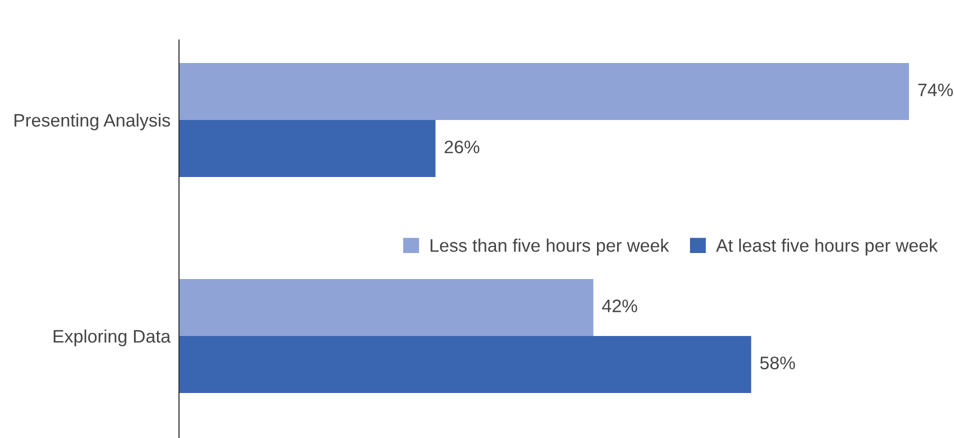  Describe the element at coordinates (777, 363) in the screenshot. I see `data-label: 58%` at that location.